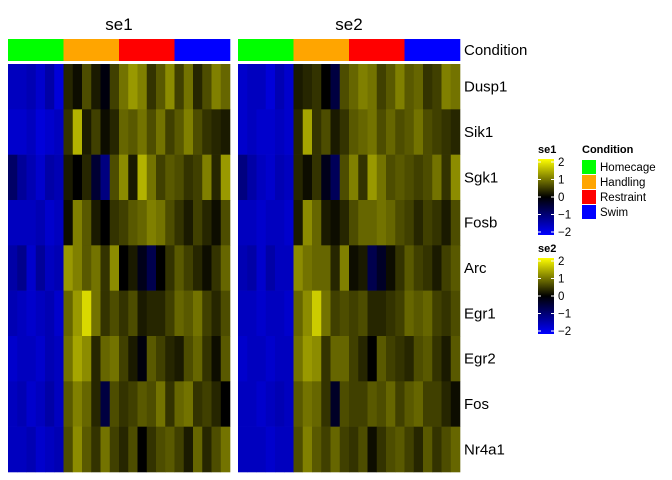  What do you see at coordinates (495, 50) in the screenshot?
I see `annotation-label: Condition` at bounding box center [495, 50].